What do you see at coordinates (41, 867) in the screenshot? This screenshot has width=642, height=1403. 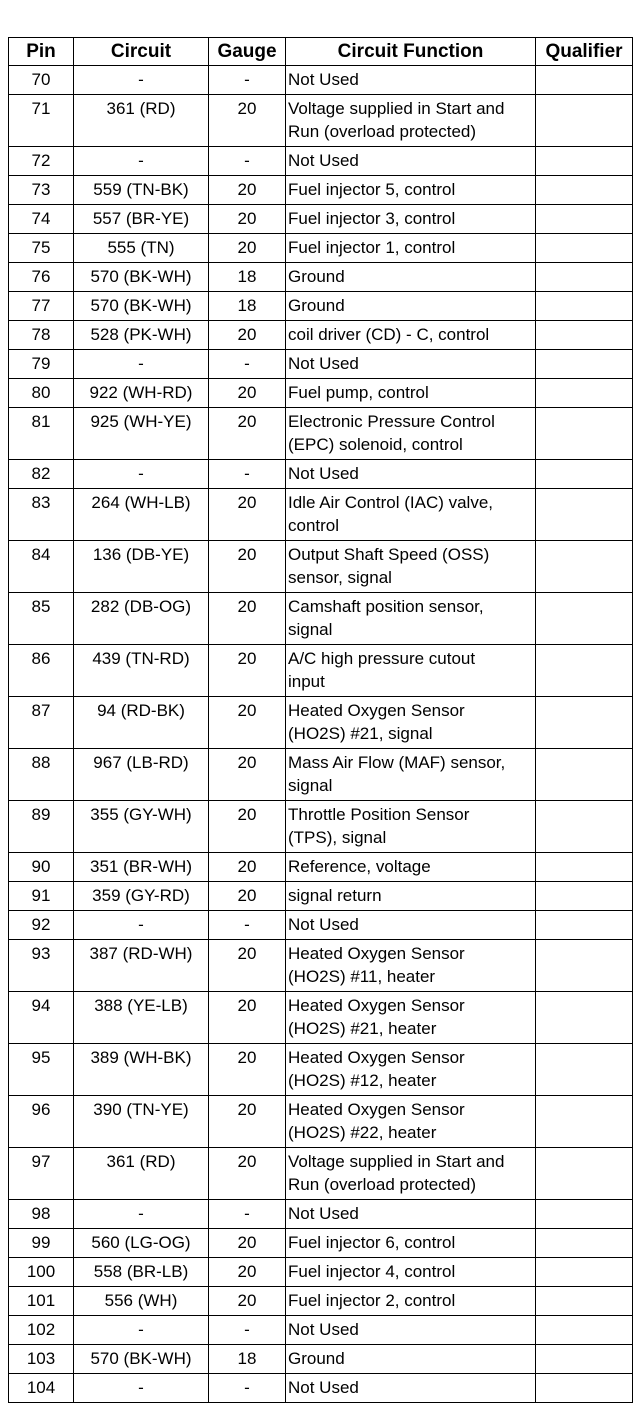 I see `pin-cell: 90` at bounding box center [41, 867].